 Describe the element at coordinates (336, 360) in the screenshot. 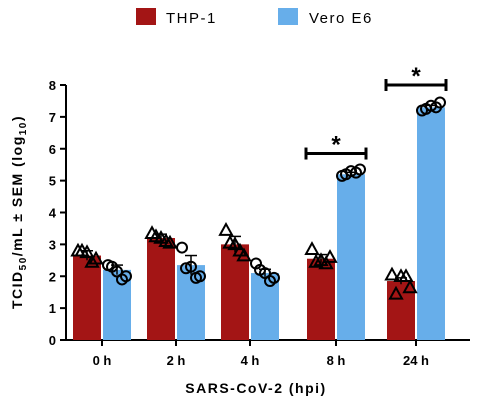

I see `x-tick-label: 8 h` at that location.